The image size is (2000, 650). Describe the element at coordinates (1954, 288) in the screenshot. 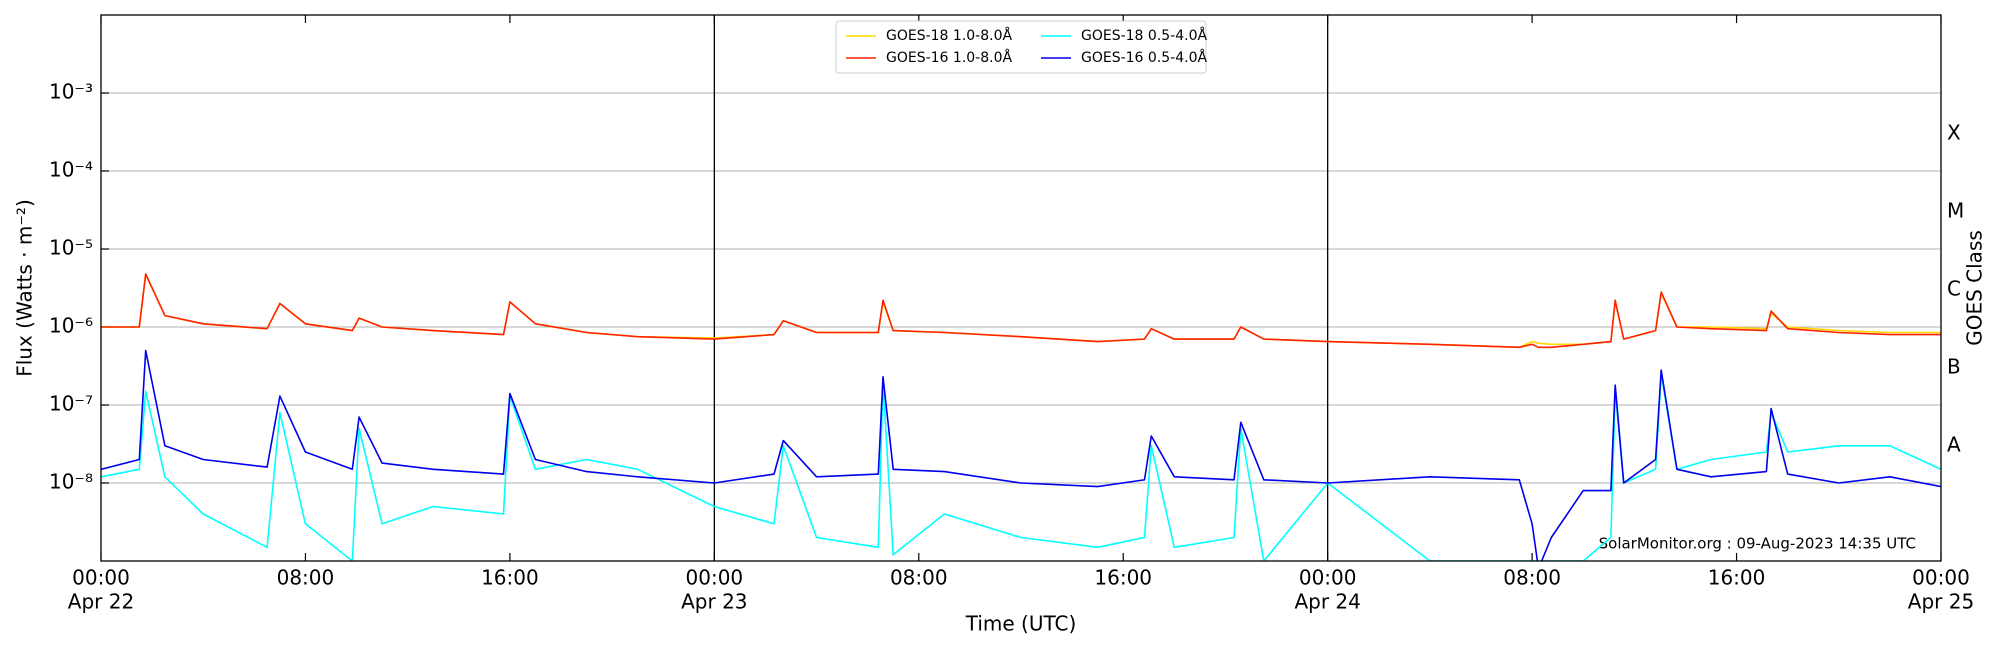

I see `y2-tick-label: C` at that location.